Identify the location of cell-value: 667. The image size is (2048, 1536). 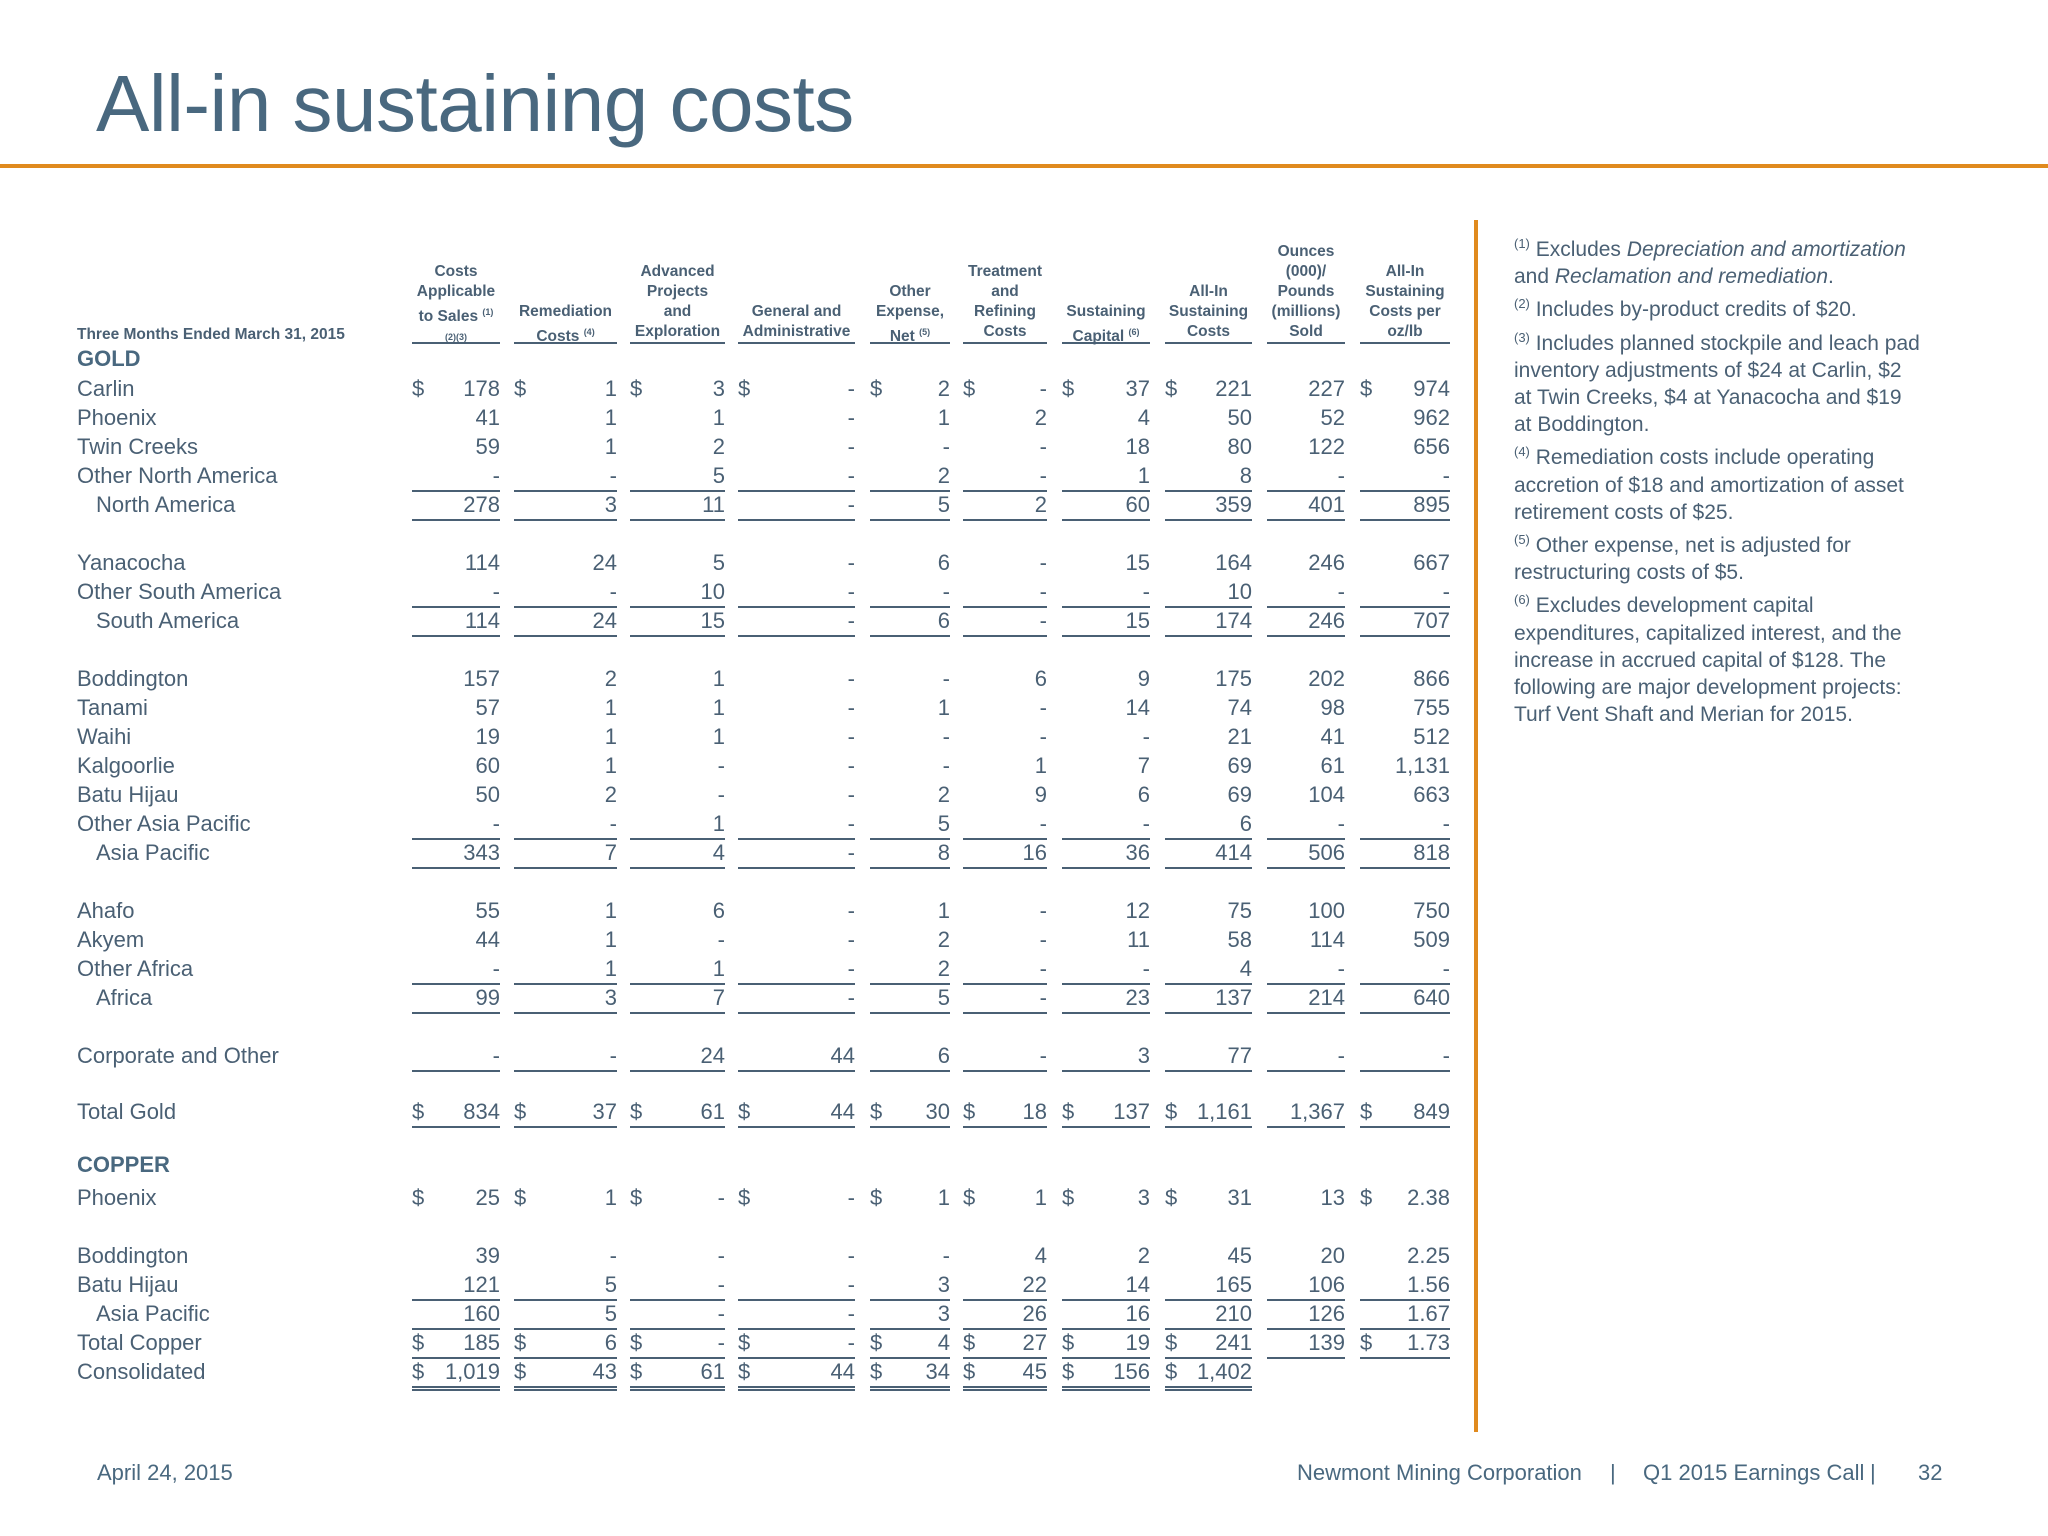
(1431, 562).